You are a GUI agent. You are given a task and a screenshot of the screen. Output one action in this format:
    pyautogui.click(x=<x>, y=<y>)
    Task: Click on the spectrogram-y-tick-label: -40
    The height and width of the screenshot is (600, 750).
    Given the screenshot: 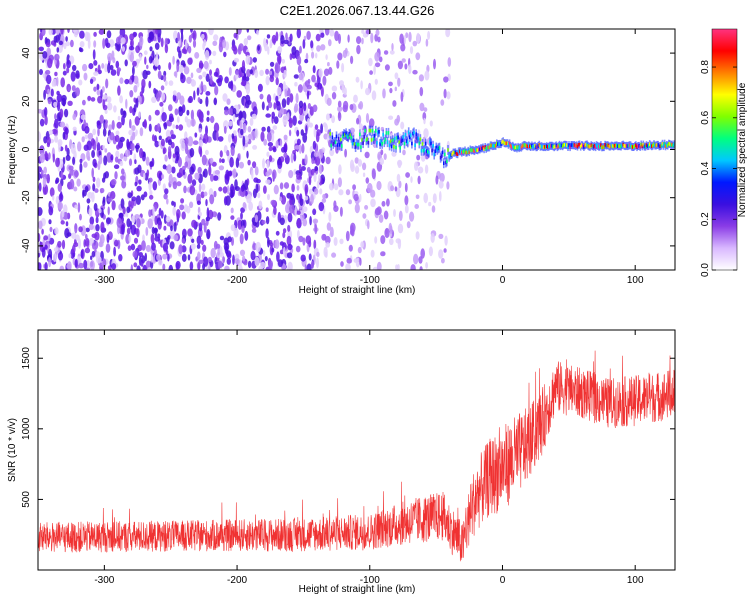 What is the action you would take?
    pyautogui.click(x=26, y=245)
    